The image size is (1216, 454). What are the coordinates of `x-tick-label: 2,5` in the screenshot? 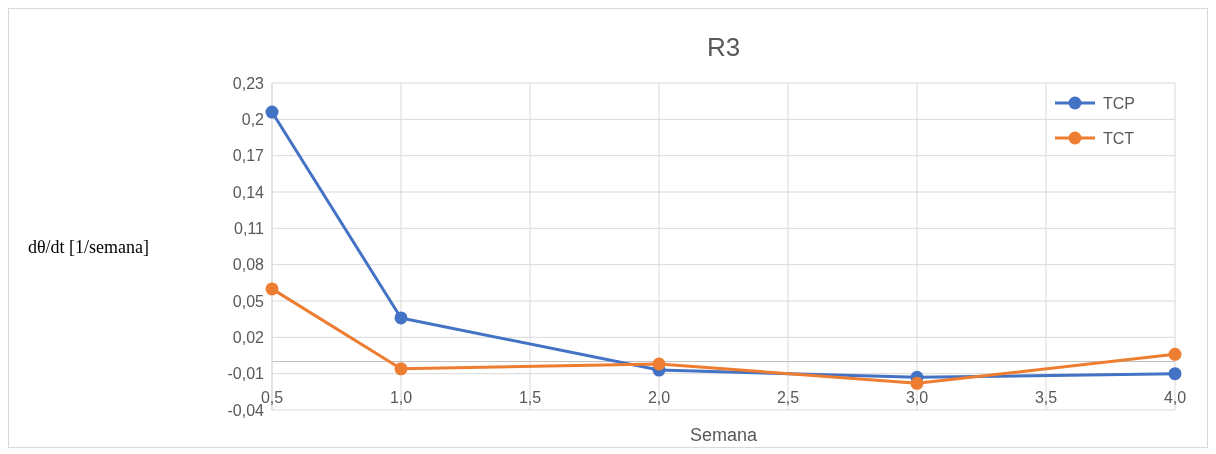 It's located at (788, 398).